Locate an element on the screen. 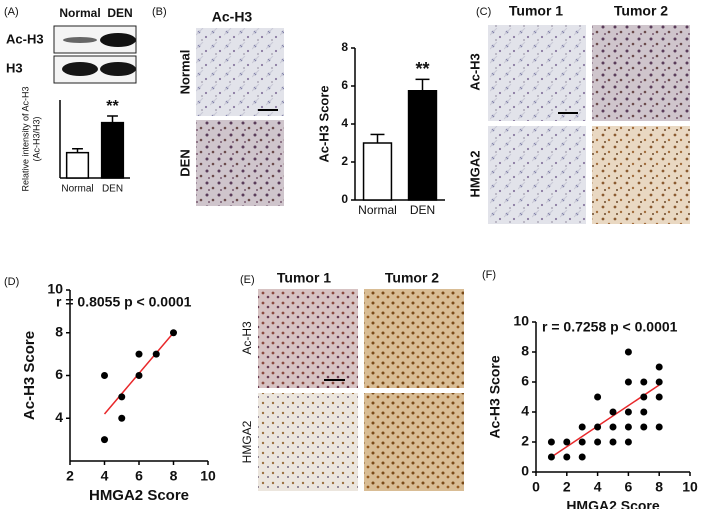 The image size is (709, 509). x-tick-label: 6 is located at coordinates (139, 476).